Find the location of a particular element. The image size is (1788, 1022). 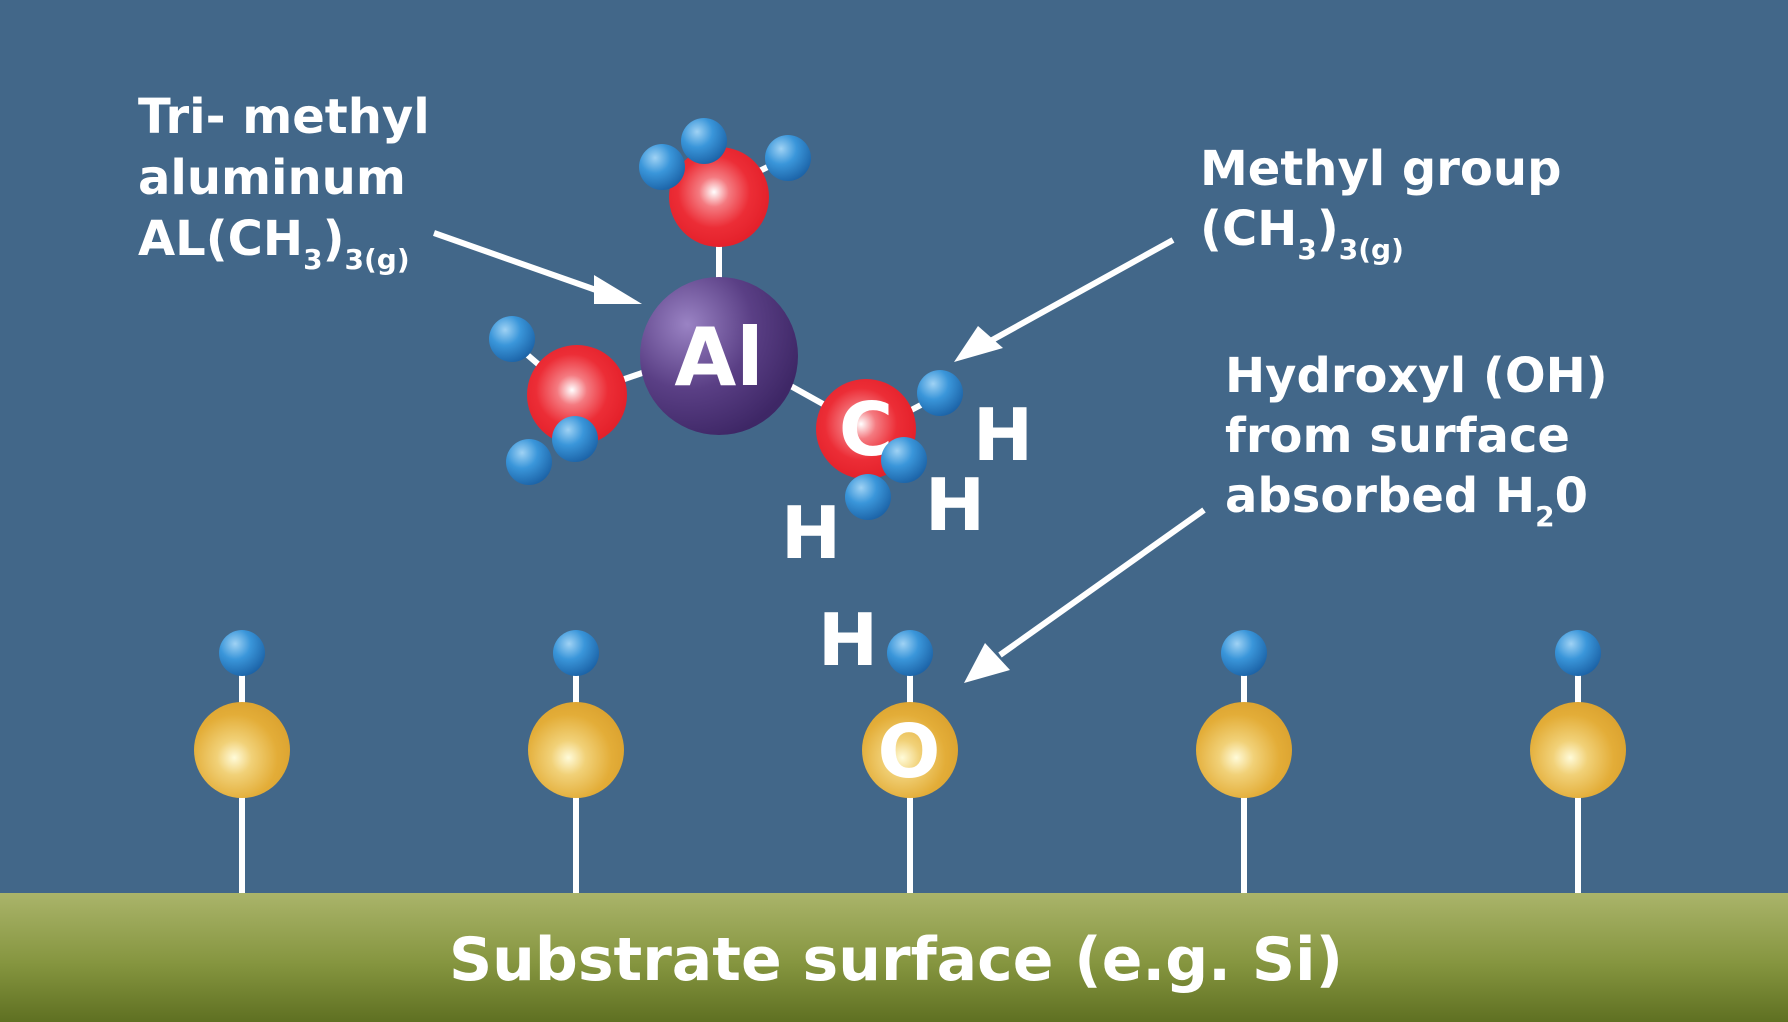

hydroxyl-label-line2: from surface is located at coordinates (1397, 436).